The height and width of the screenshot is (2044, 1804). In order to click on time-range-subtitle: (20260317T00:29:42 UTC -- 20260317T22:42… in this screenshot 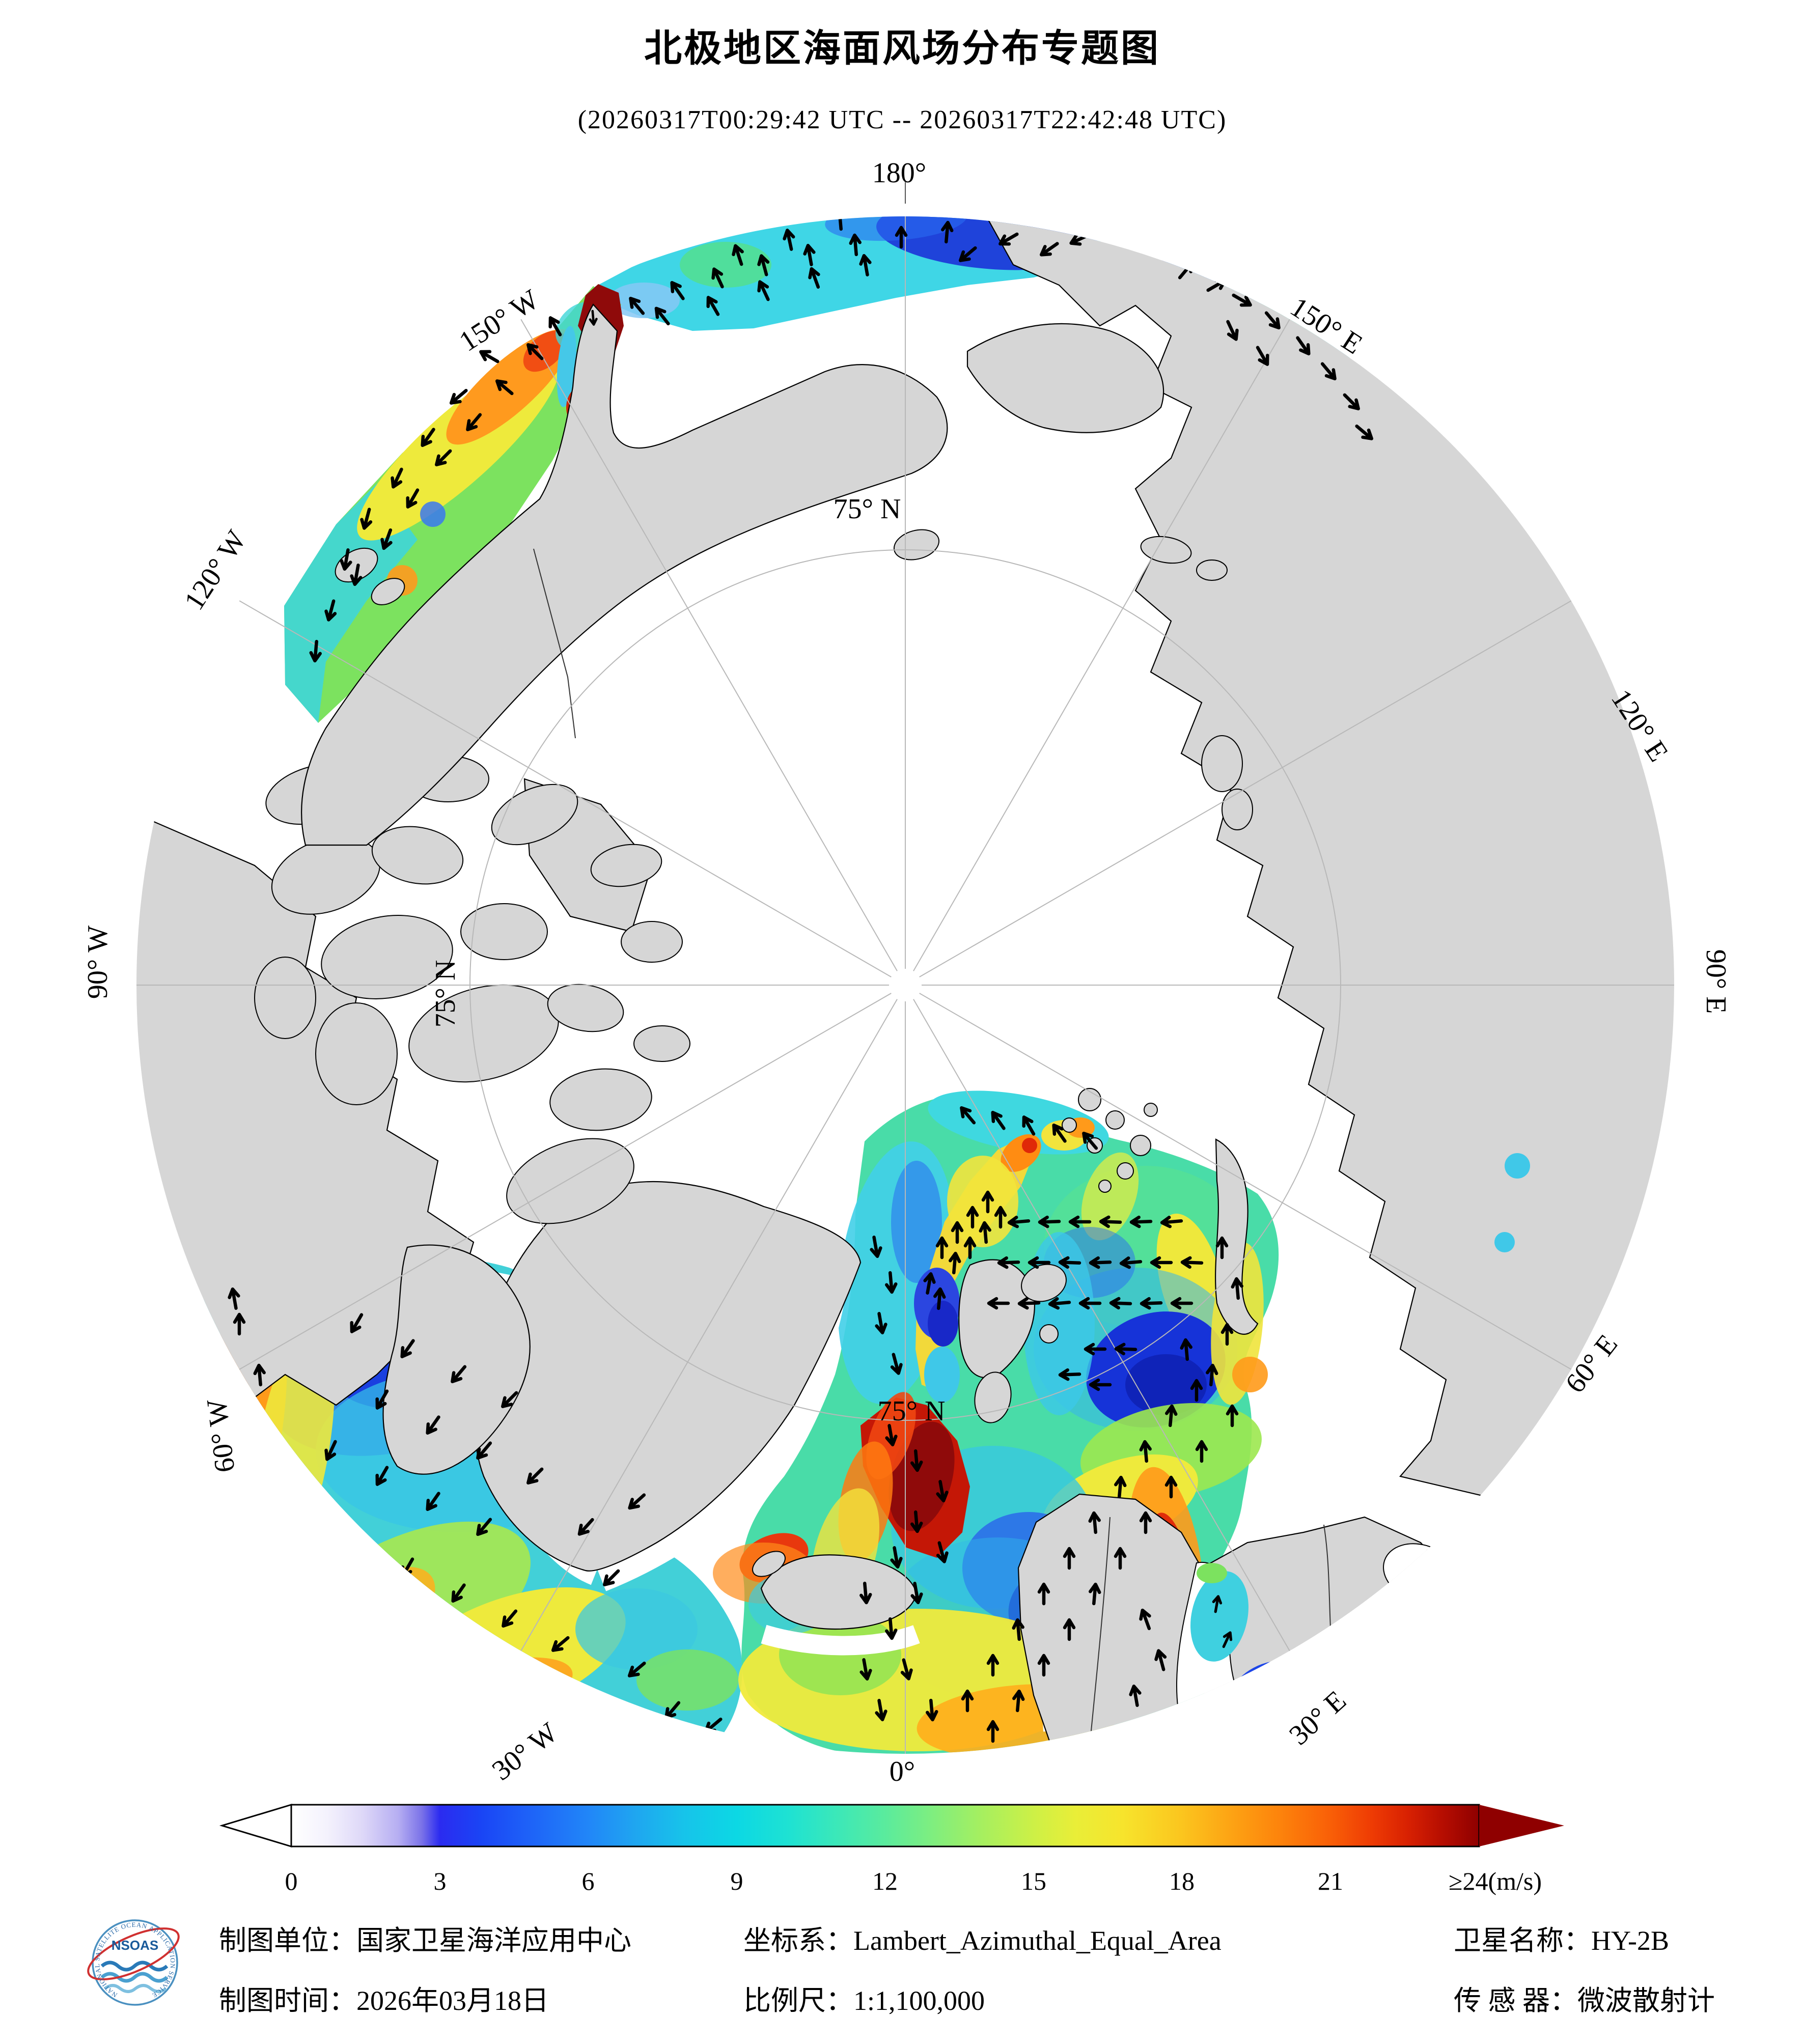, I will do `click(902, 119)`.